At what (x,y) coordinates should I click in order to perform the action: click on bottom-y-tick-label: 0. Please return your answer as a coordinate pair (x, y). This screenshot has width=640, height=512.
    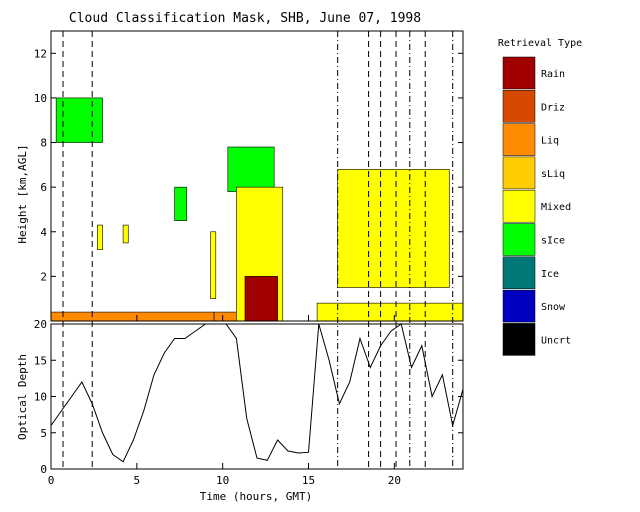
    Looking at the image, I should click on (43, 469).